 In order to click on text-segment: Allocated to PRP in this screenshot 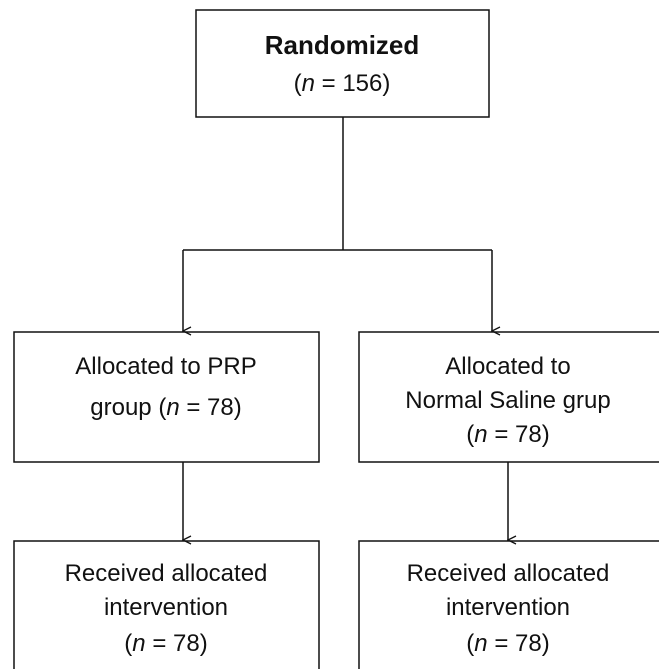, I will do `click(165, 366)`.